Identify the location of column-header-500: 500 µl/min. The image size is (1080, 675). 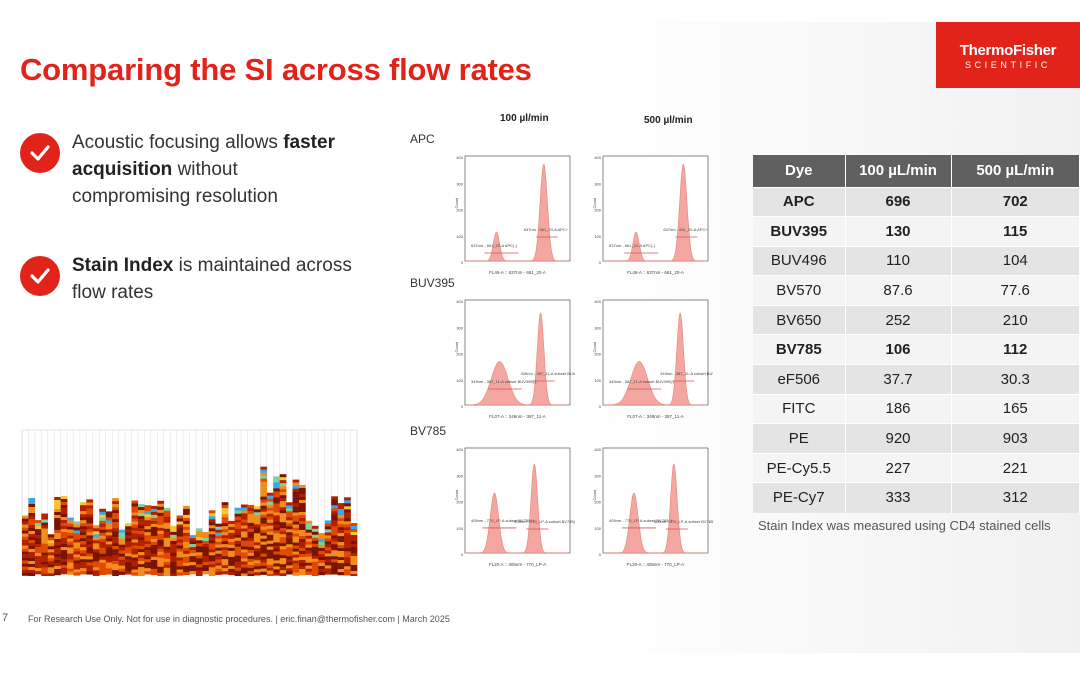
(668, 120).